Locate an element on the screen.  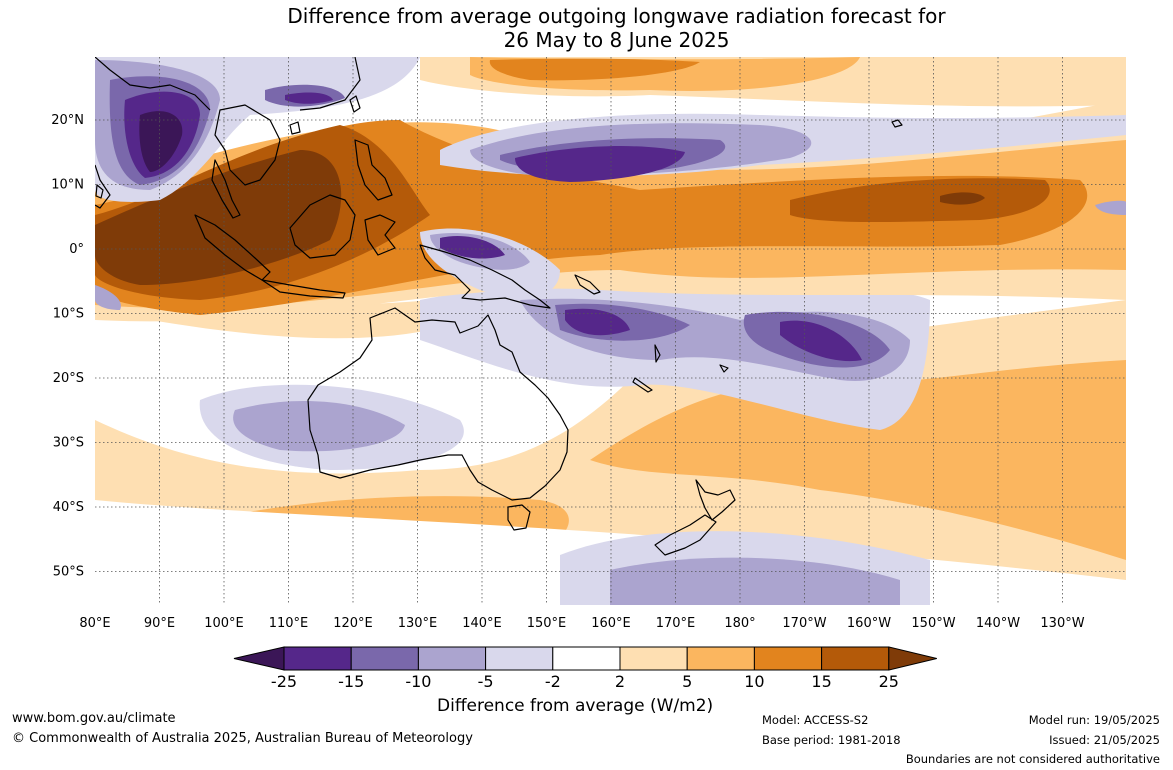
latitude-tick-label: 50°S is located at coordinates (68, 572).